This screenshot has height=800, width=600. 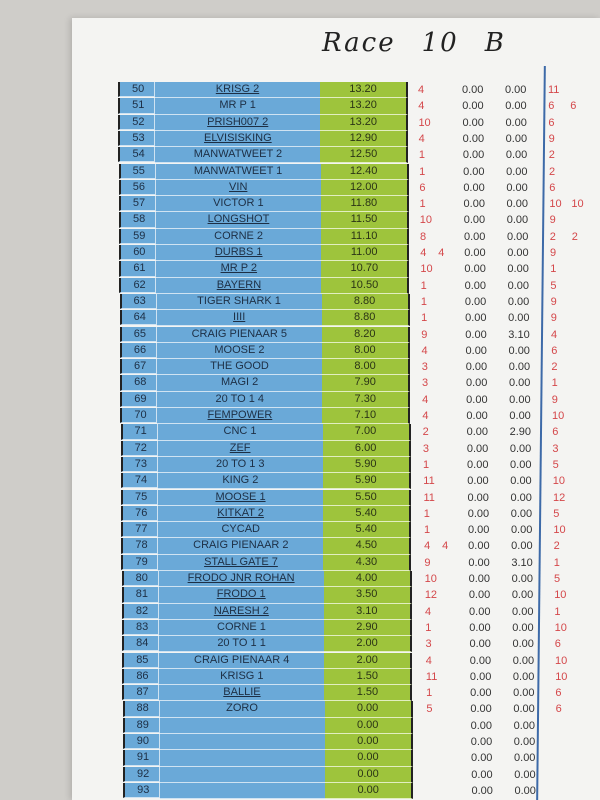 What do you see at coordinates (365, 253) in the screenshot?
I see `score-cell: 11.00` at bounding box center [365, 253].